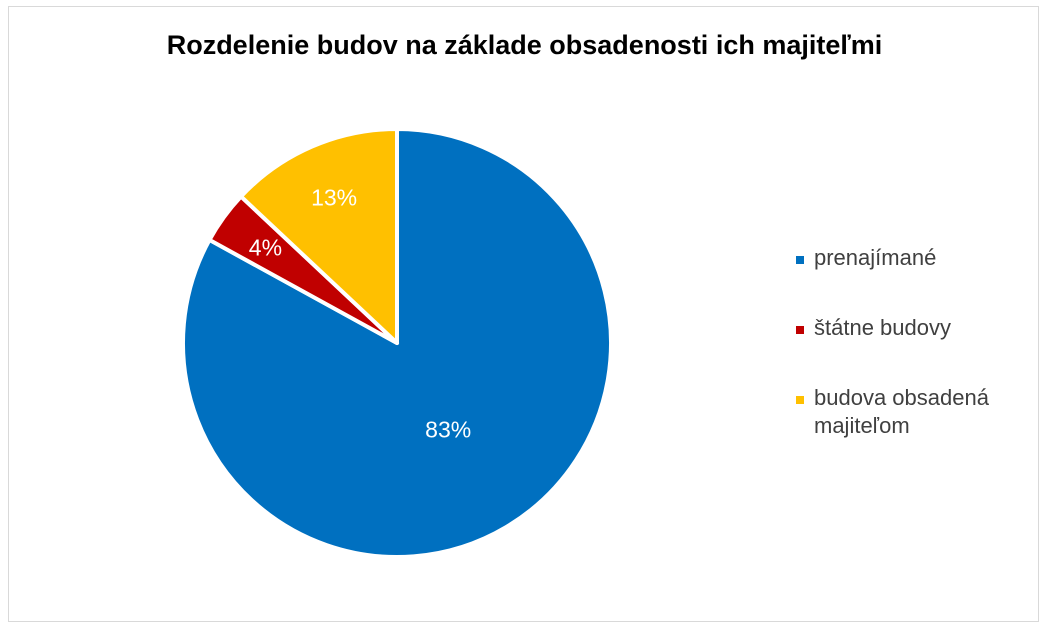 This screenshot has height=630, width=1049. I want to click on slice-label-statne-budovy: 4%, so click(265, 247).